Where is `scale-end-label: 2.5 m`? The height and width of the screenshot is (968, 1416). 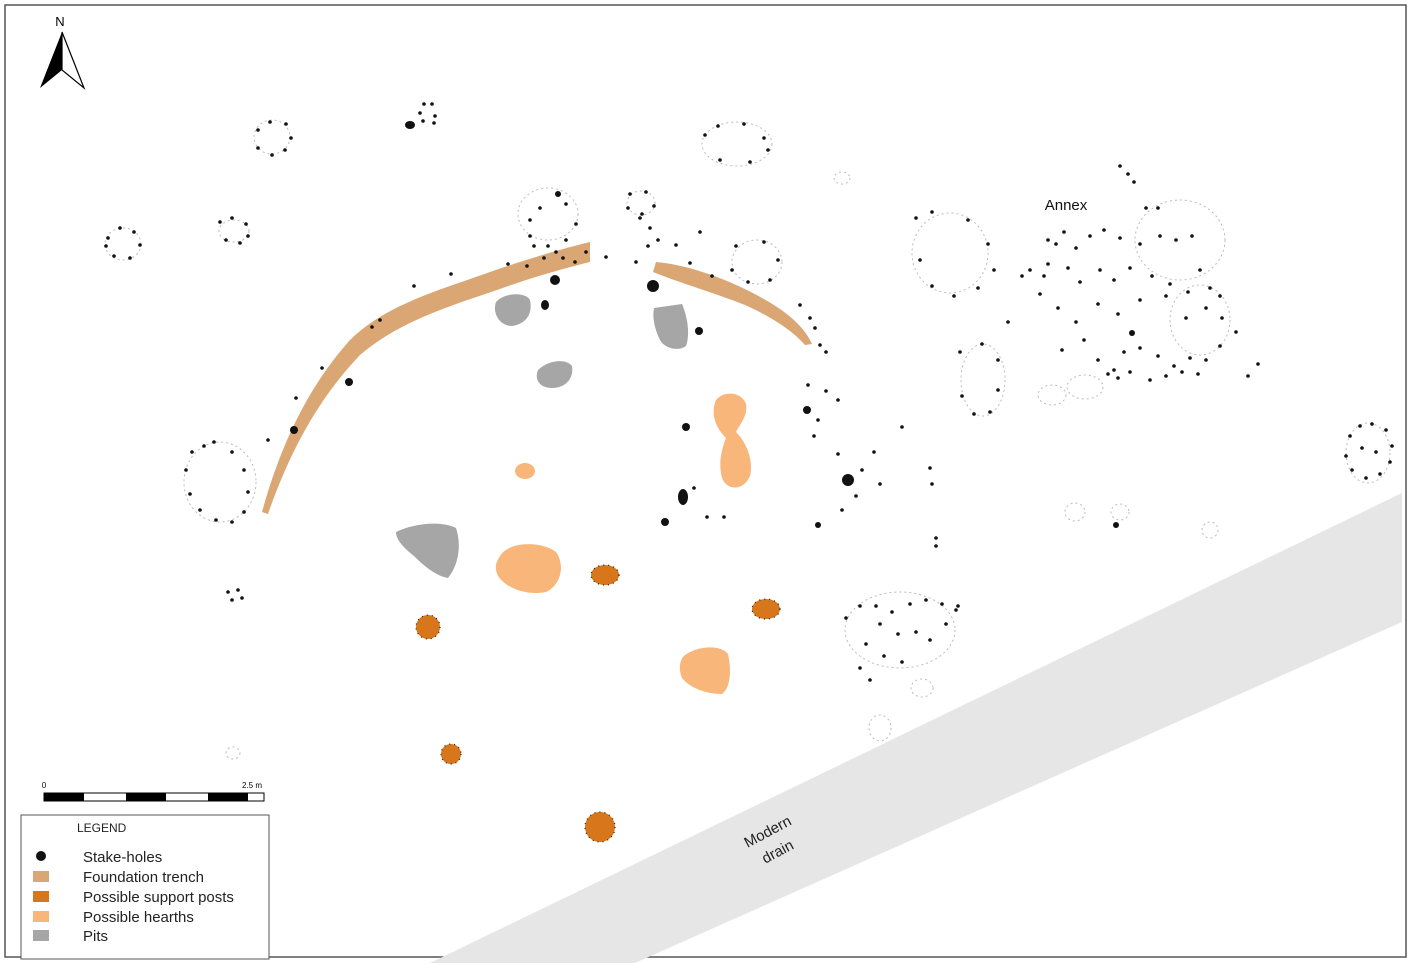 scale-end-label: 2.5 m is located at coordinates (252, 785).